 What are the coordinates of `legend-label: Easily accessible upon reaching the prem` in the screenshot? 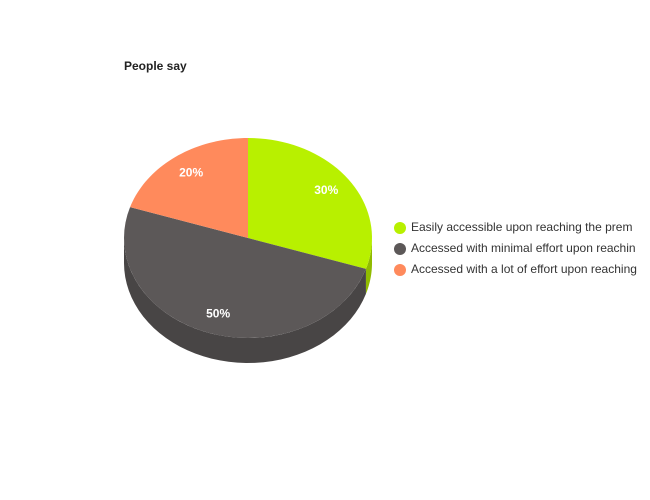 It's located at (521, 227).